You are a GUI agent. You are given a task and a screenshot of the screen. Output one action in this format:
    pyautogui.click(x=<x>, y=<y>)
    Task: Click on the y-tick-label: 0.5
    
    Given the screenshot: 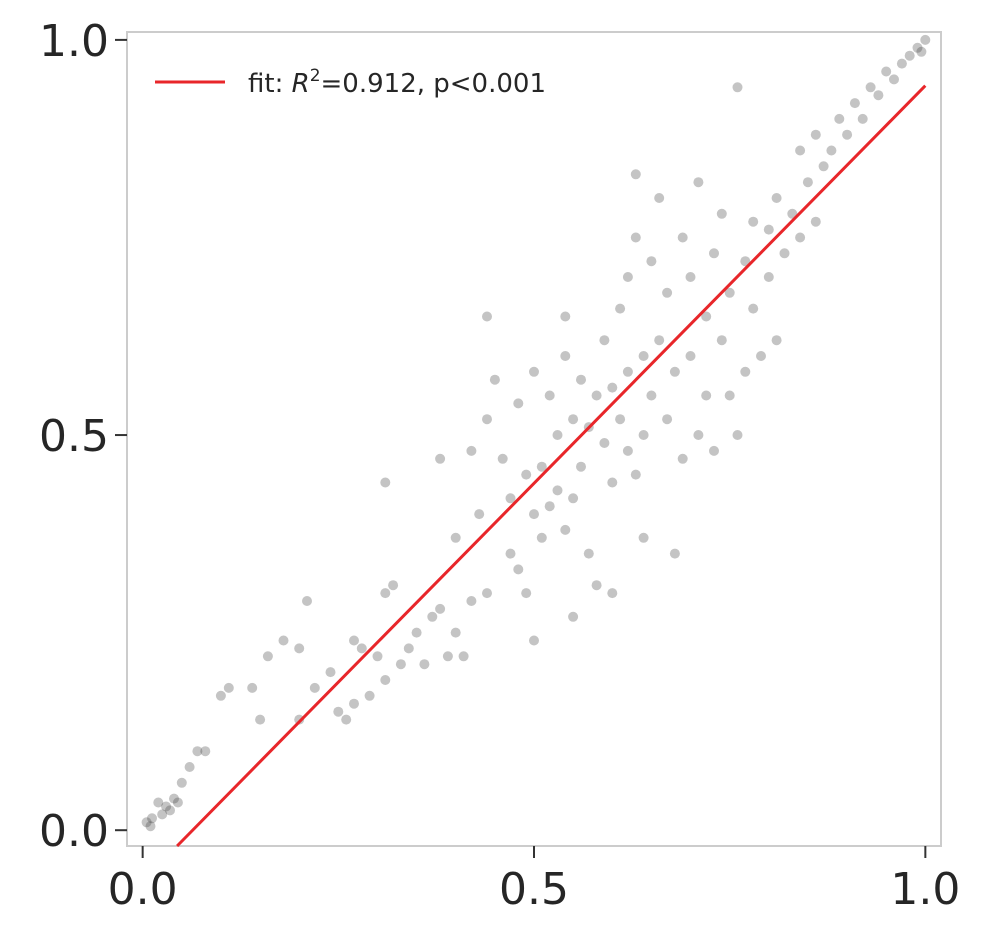 What is the action you would take?
    pyautogui.click(x=74, y=436)
    